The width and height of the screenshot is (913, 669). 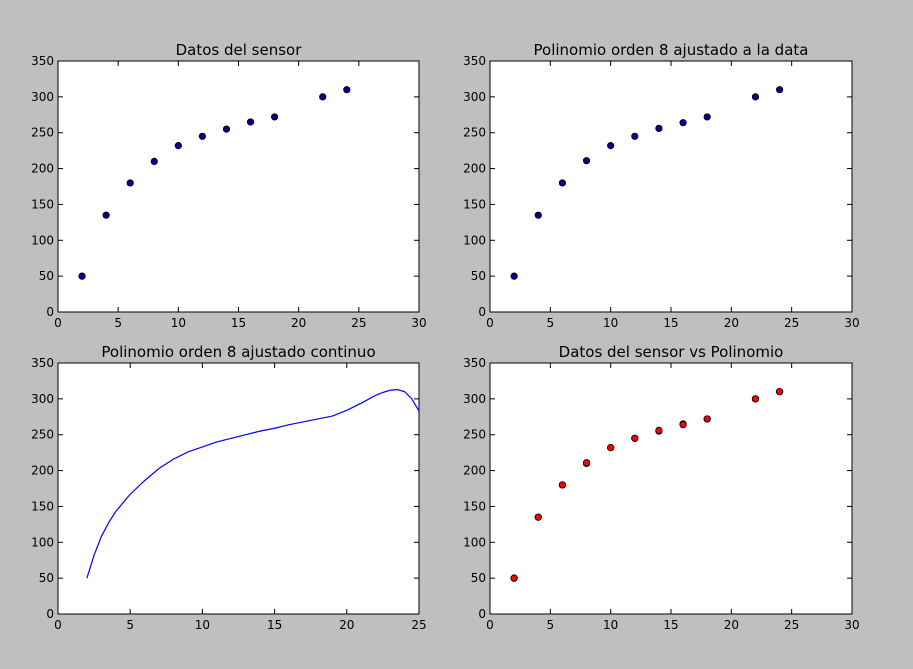 I want to click on chart-title: Polinomio orden 8 ajustado continuo, so click(x=238, y=352).